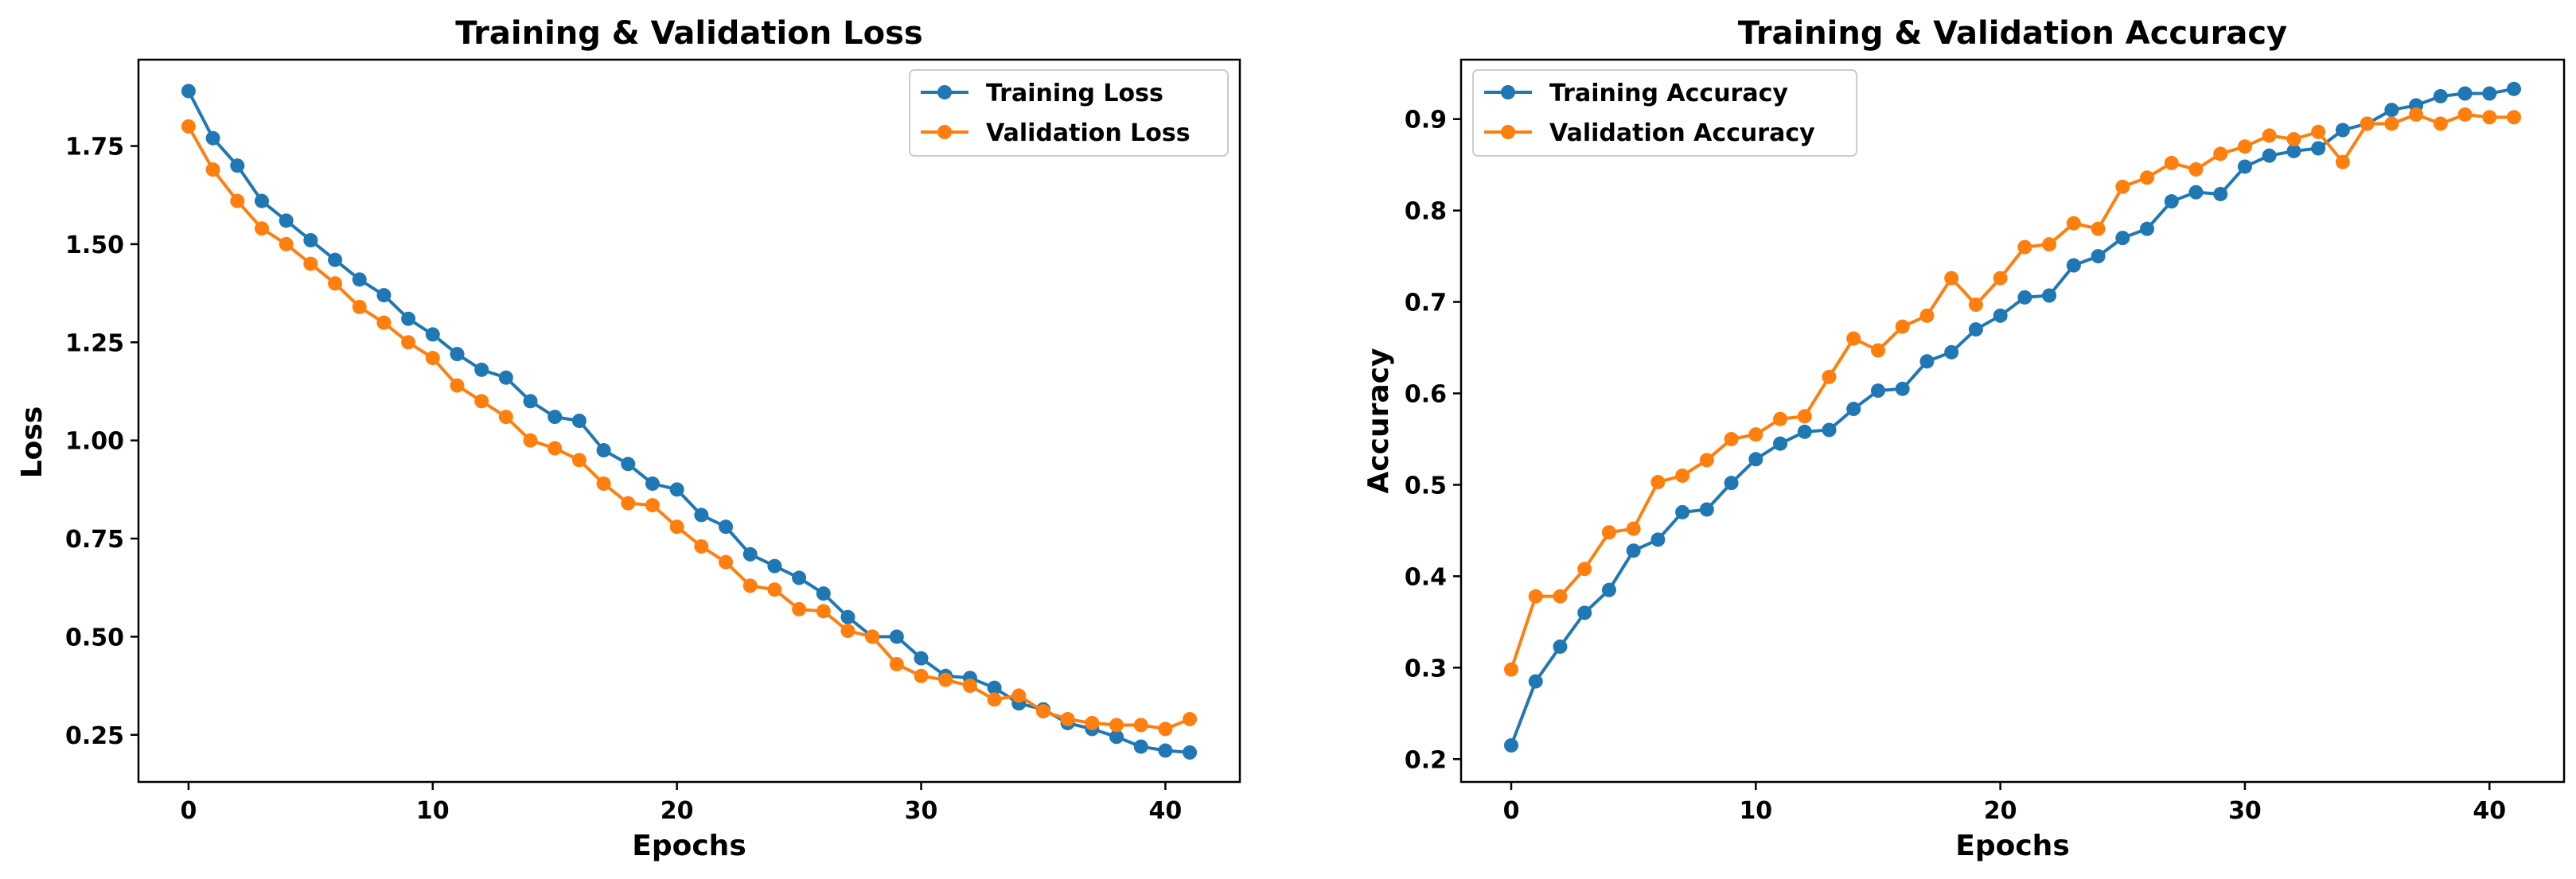  I want to click on y-tick-label: 0.25, so click(94, 736).